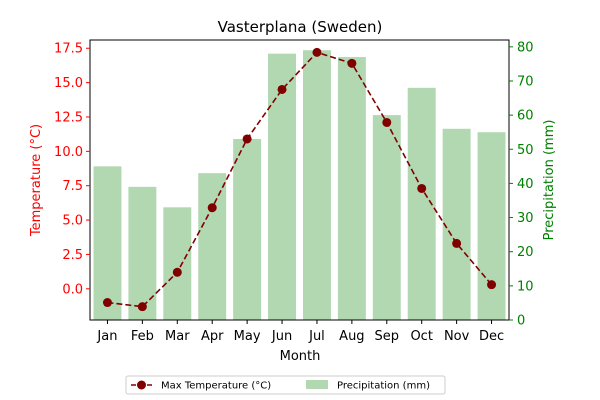 The image size is (600, 400). I want to click on precipitation-bar-jun, so click(282, 186).